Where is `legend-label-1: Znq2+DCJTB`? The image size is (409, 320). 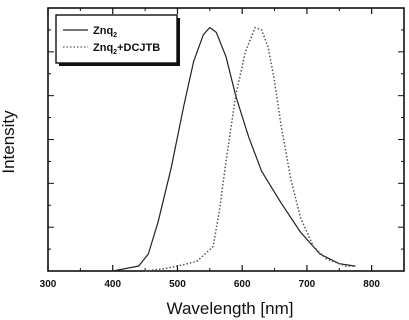
legend-label-1: Znq2+DCJTB is located at coordinates (126, 49).